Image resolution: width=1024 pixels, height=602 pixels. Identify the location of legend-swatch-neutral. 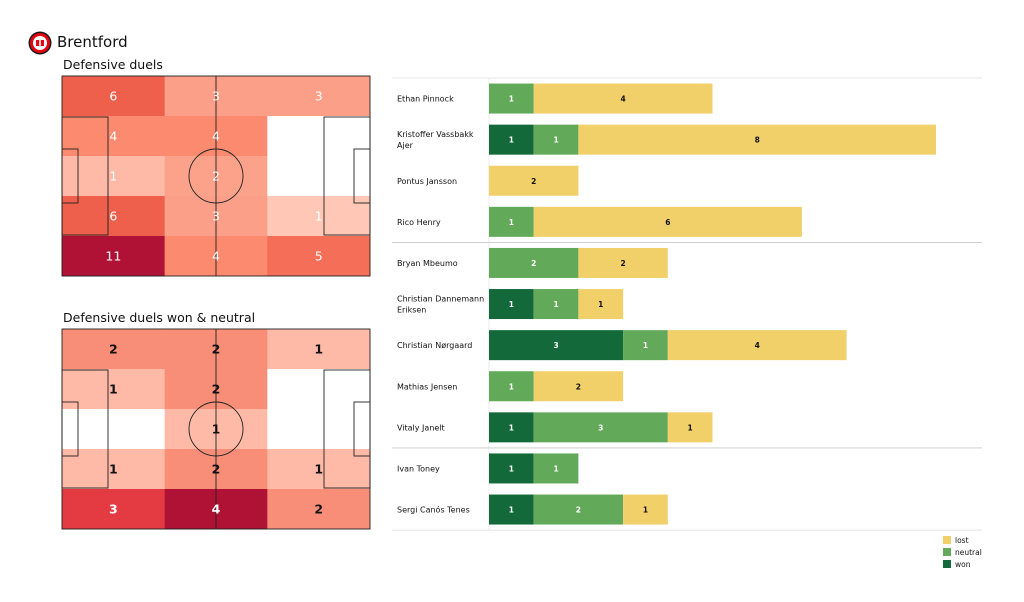
(947, 552).